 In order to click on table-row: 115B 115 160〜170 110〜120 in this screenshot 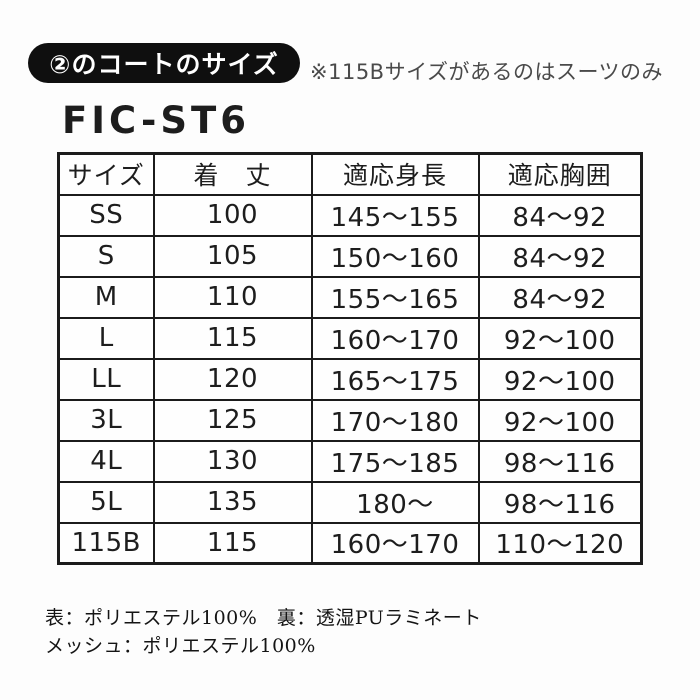, I will do `click(350, 543)`.